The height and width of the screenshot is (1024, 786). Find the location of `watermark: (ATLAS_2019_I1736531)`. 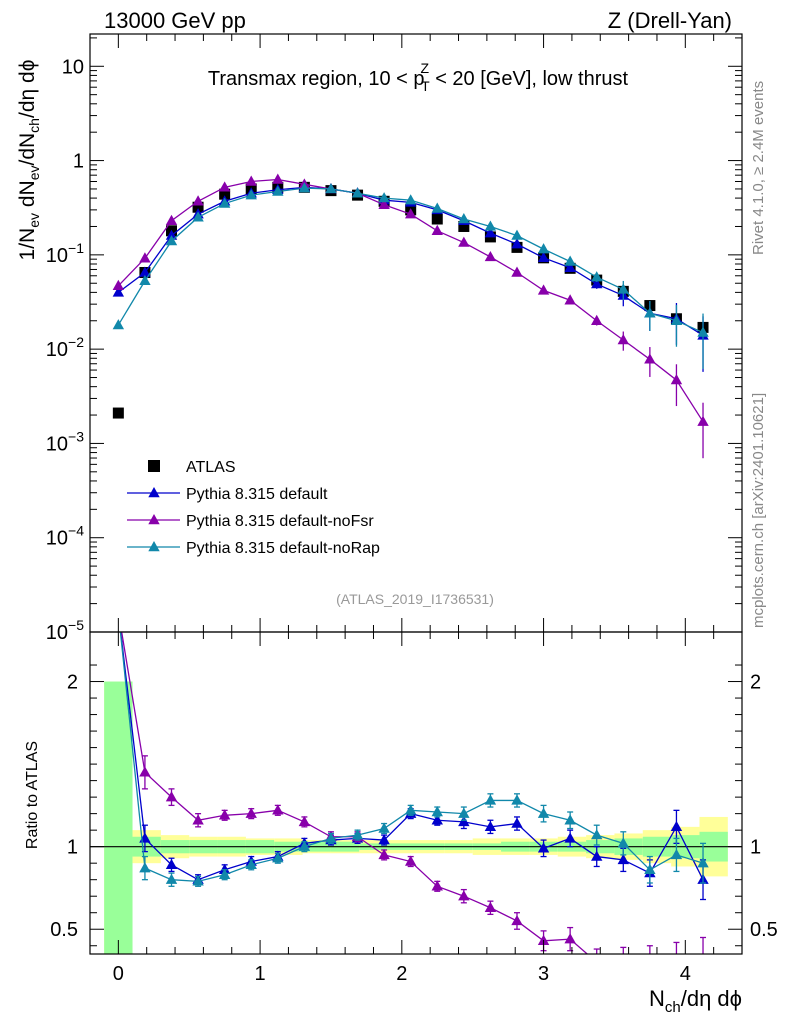

watermark: (ATLAS_2019_I1736531) is located at coordinates (415, 599).